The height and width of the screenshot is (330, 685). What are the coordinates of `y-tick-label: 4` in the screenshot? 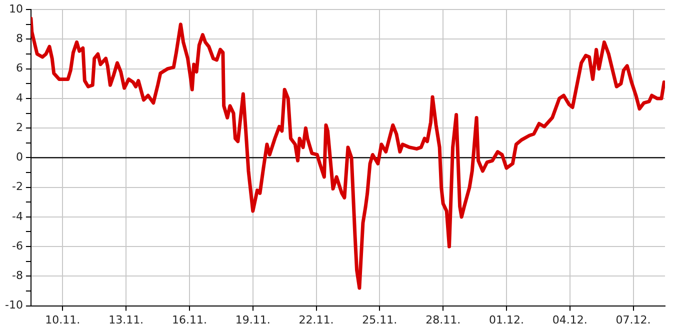 It's located at (19, 97).